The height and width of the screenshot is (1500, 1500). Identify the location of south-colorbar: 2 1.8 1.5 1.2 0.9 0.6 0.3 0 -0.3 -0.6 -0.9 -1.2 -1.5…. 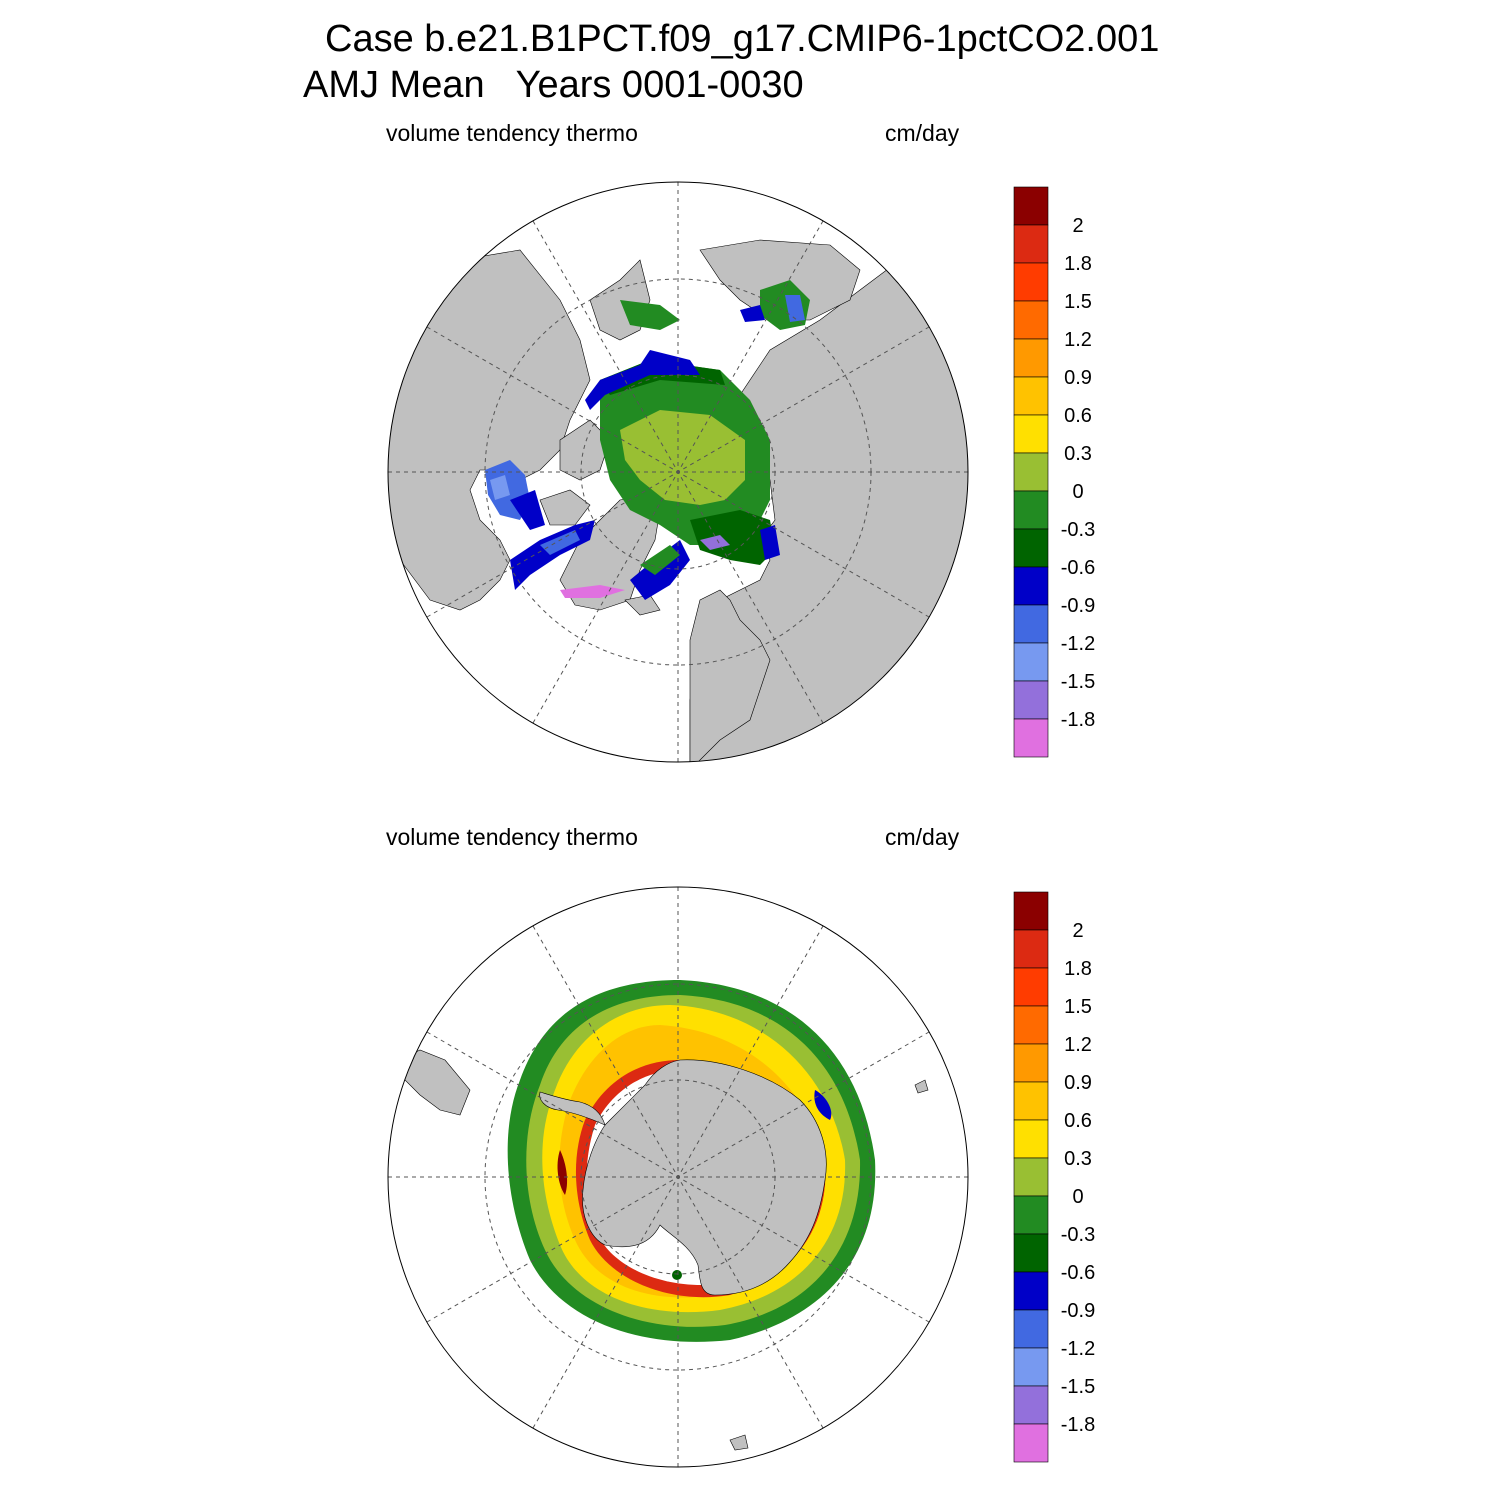
(1054, 1177).